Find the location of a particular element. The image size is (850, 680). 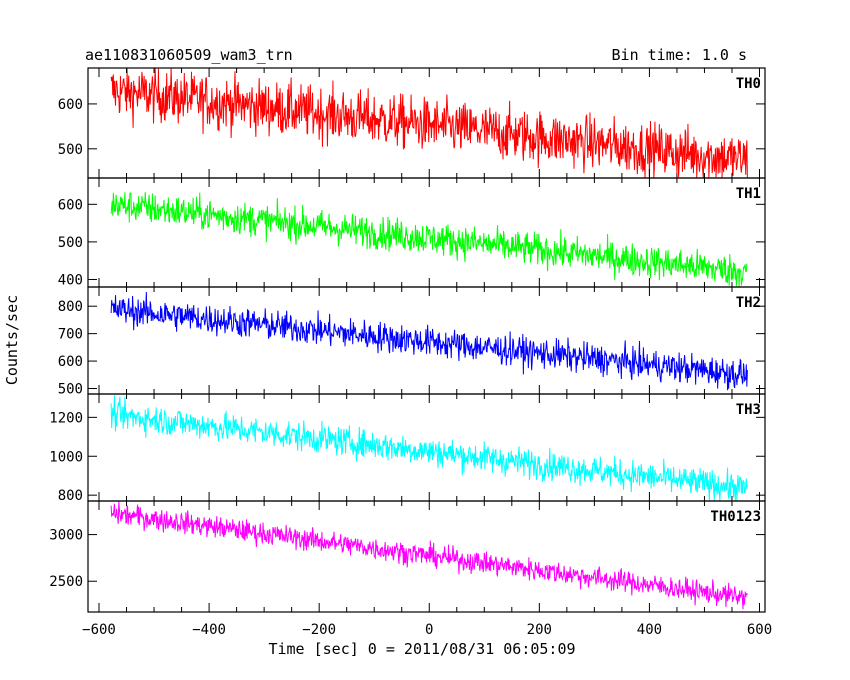

panel-label-th0: TH0 is located at coordinates (748, 84).